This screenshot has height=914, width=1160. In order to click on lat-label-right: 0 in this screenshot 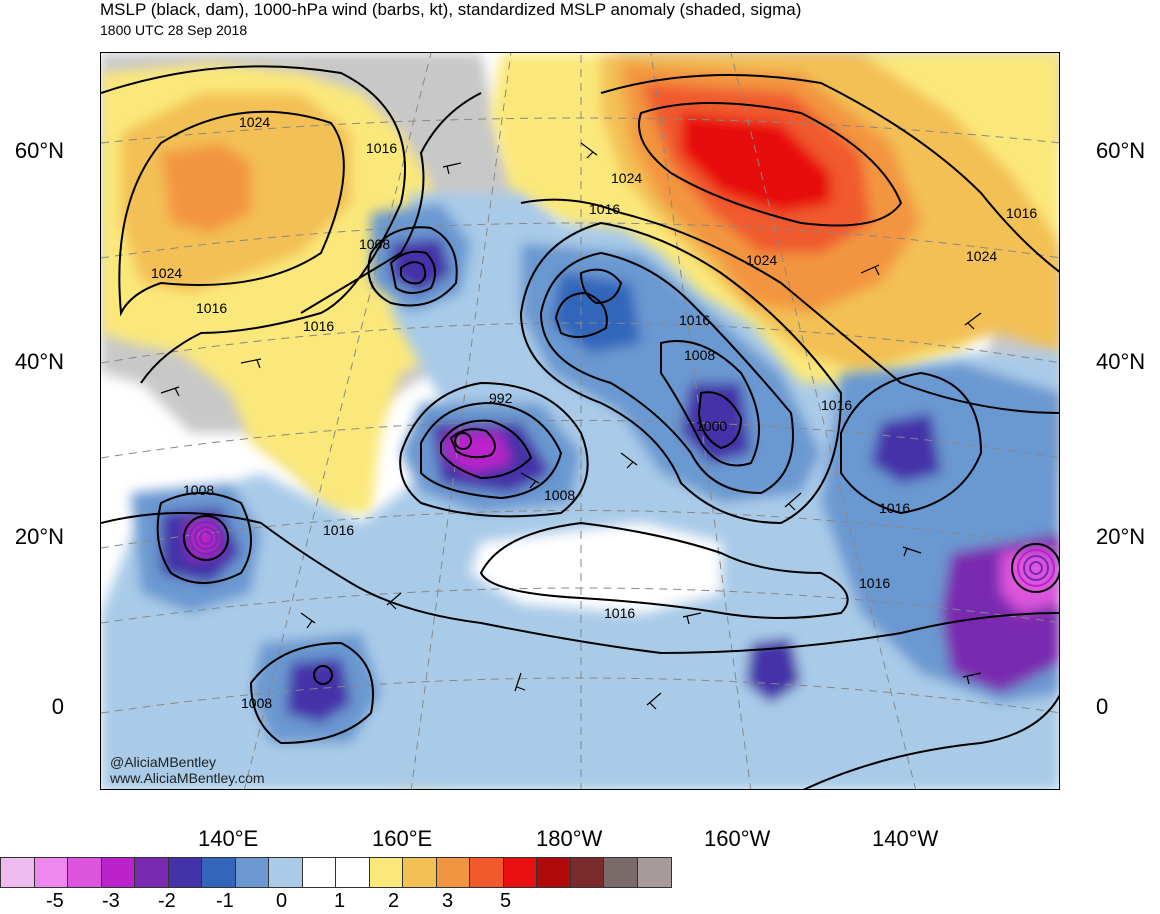, I will do `click(1102, 706)`.